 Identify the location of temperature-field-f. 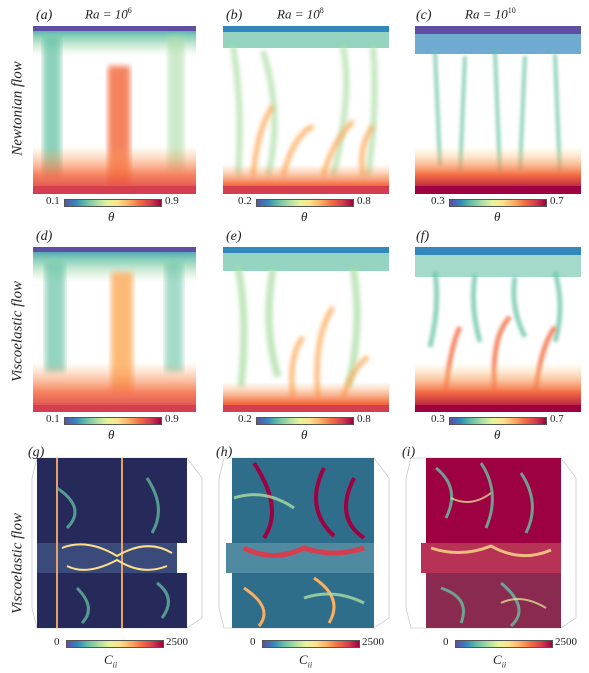
(498, 329).